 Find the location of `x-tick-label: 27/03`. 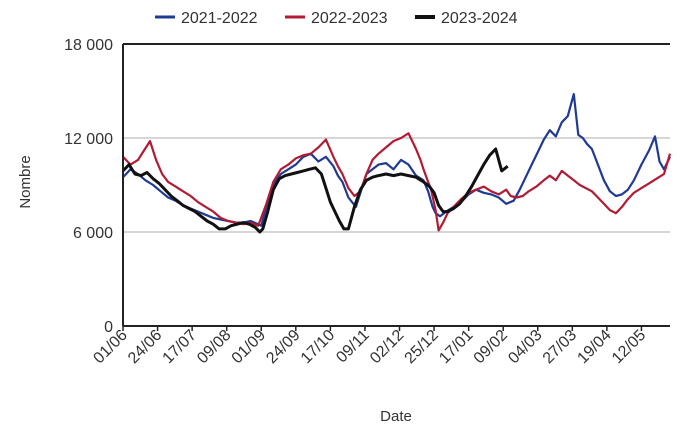

x-tick-label: 27/03 is located at coordinates (560, 347).